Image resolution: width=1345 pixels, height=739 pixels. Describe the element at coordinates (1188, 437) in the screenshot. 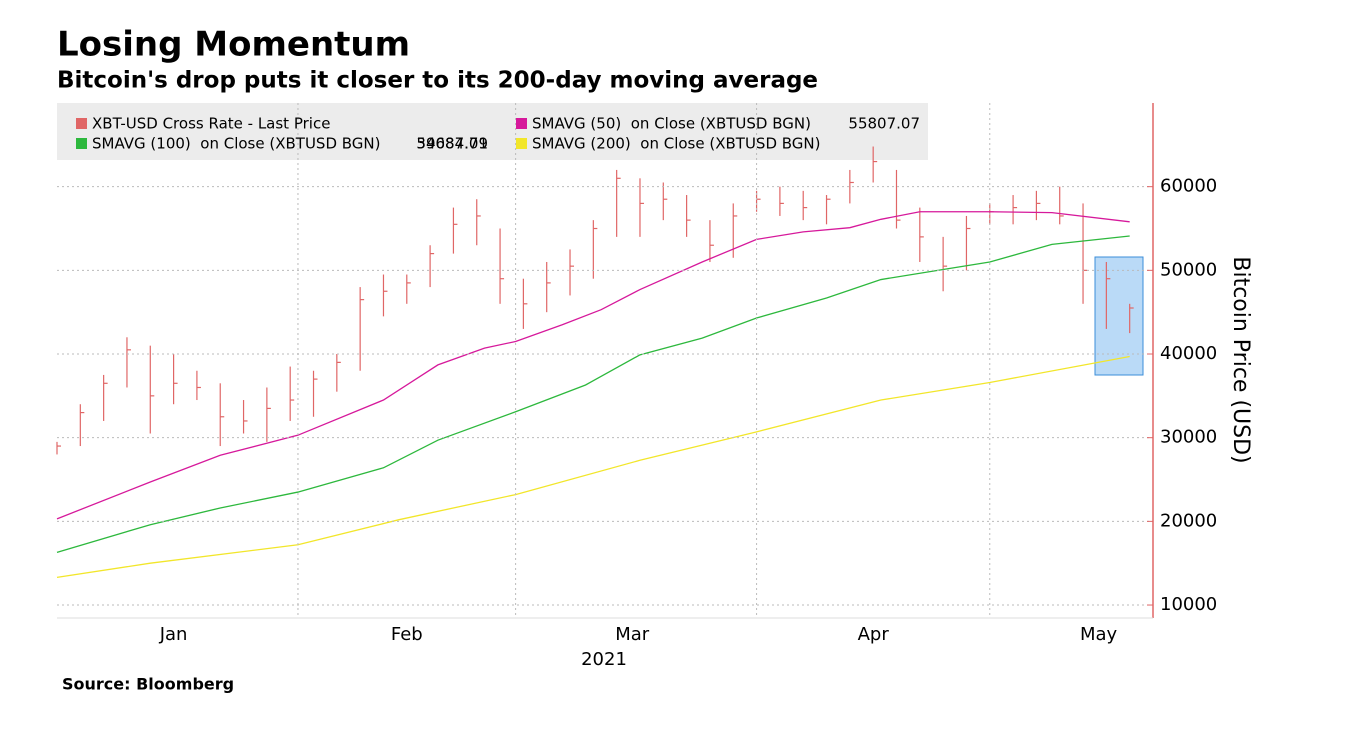

I see `y-tick-label: 30000` at that location.